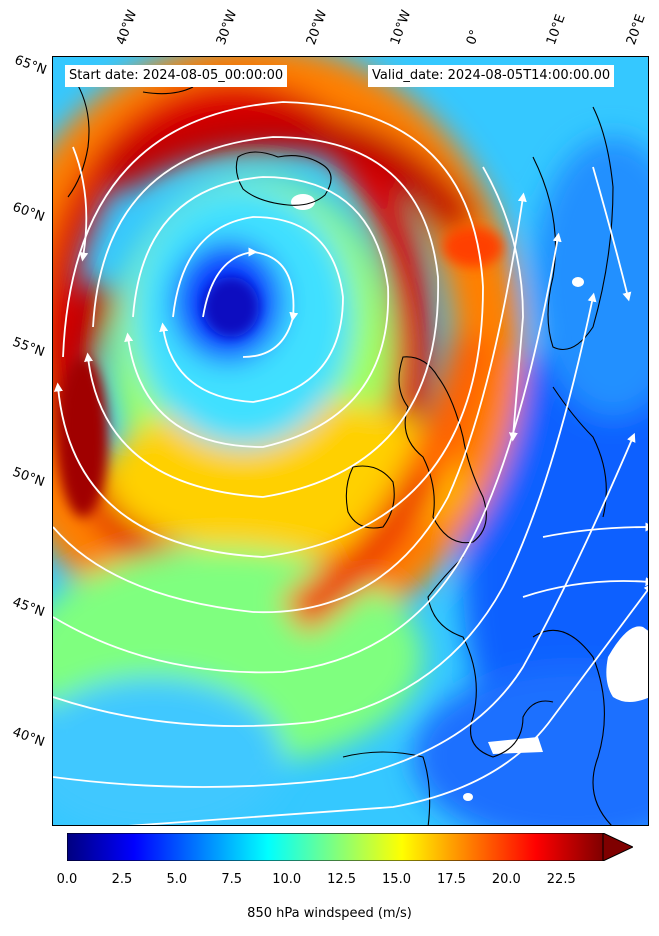 This screenshot has height=936, width=659. What do you see at coordinates (28, 477) in the screenshot?
I see `lat-label-50n: 50°N` at bounding box center [28, 477].